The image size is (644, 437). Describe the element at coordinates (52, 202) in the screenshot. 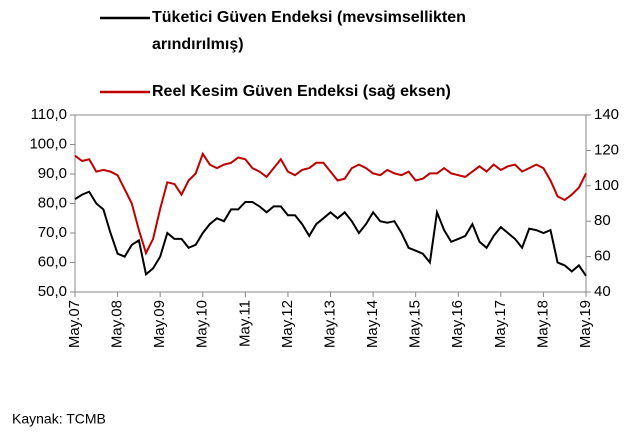

I see `y-tick-label: 80,0` at that location.